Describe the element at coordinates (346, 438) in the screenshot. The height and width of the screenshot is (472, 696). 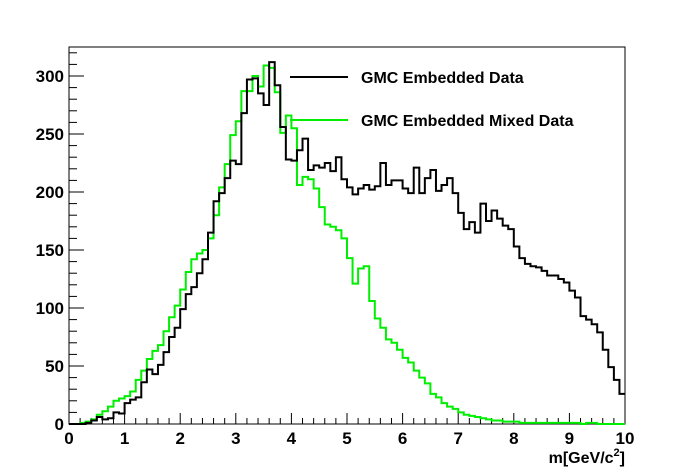
I see `x-tick-label: 5` at that location.